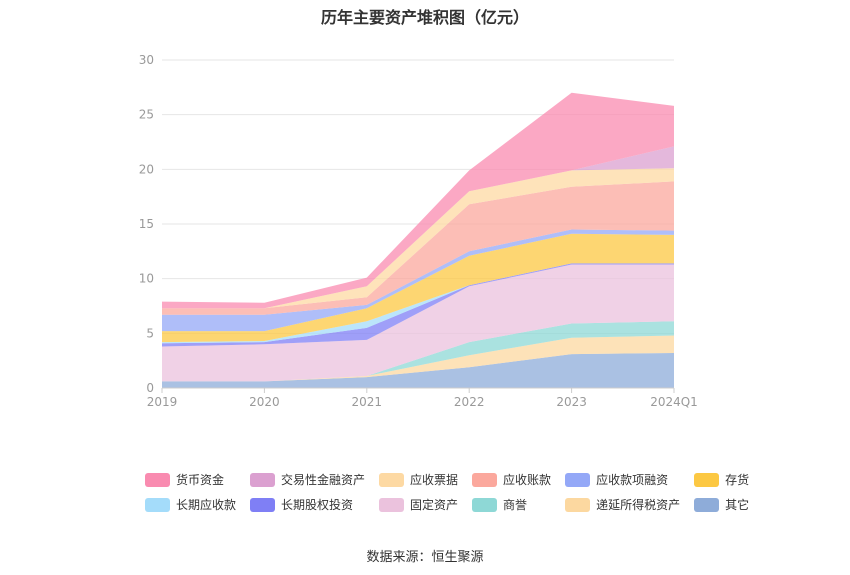 The height and width of the screenshot is (575, 850). I want to click on legend-item: 固定资产, so click(418, 504).